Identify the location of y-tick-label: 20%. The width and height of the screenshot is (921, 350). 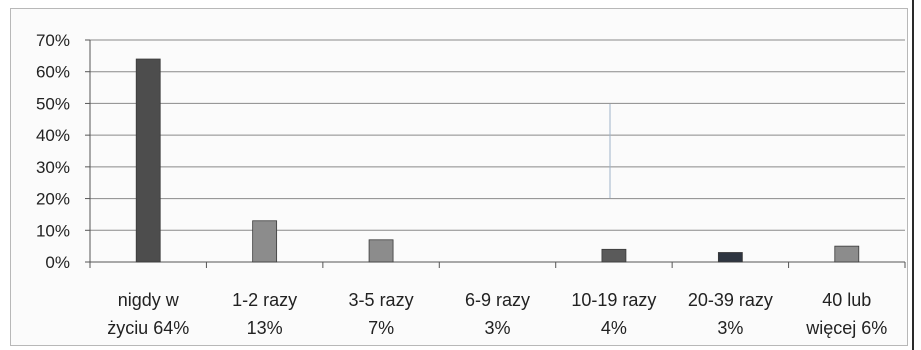
(53, 199).